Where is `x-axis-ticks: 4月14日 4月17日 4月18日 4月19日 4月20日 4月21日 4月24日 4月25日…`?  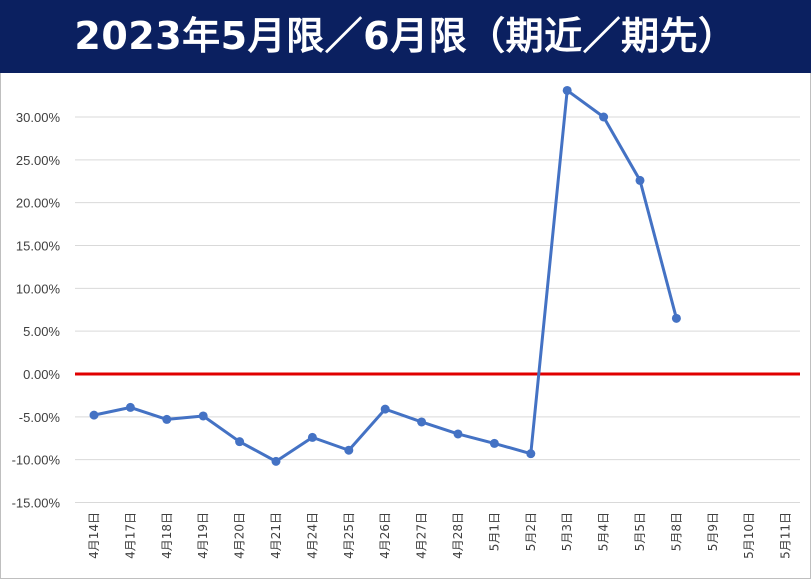
x-axis-ticks: 4月14日 4月17日 4月18日 4月19日 4月20日 4月21日 4月24日 4月25日… is located at coordinates (440, 535).